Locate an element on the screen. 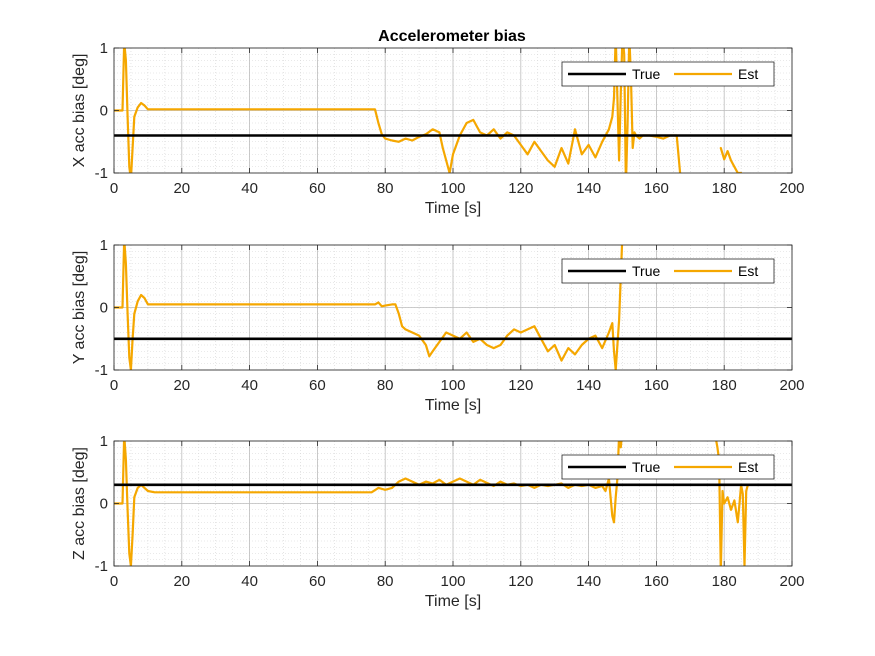 Image resolution: width=875 pixels, height=656 pixels. y-axis-label: X acc bias [deg] is located at coordinates (79, 111).